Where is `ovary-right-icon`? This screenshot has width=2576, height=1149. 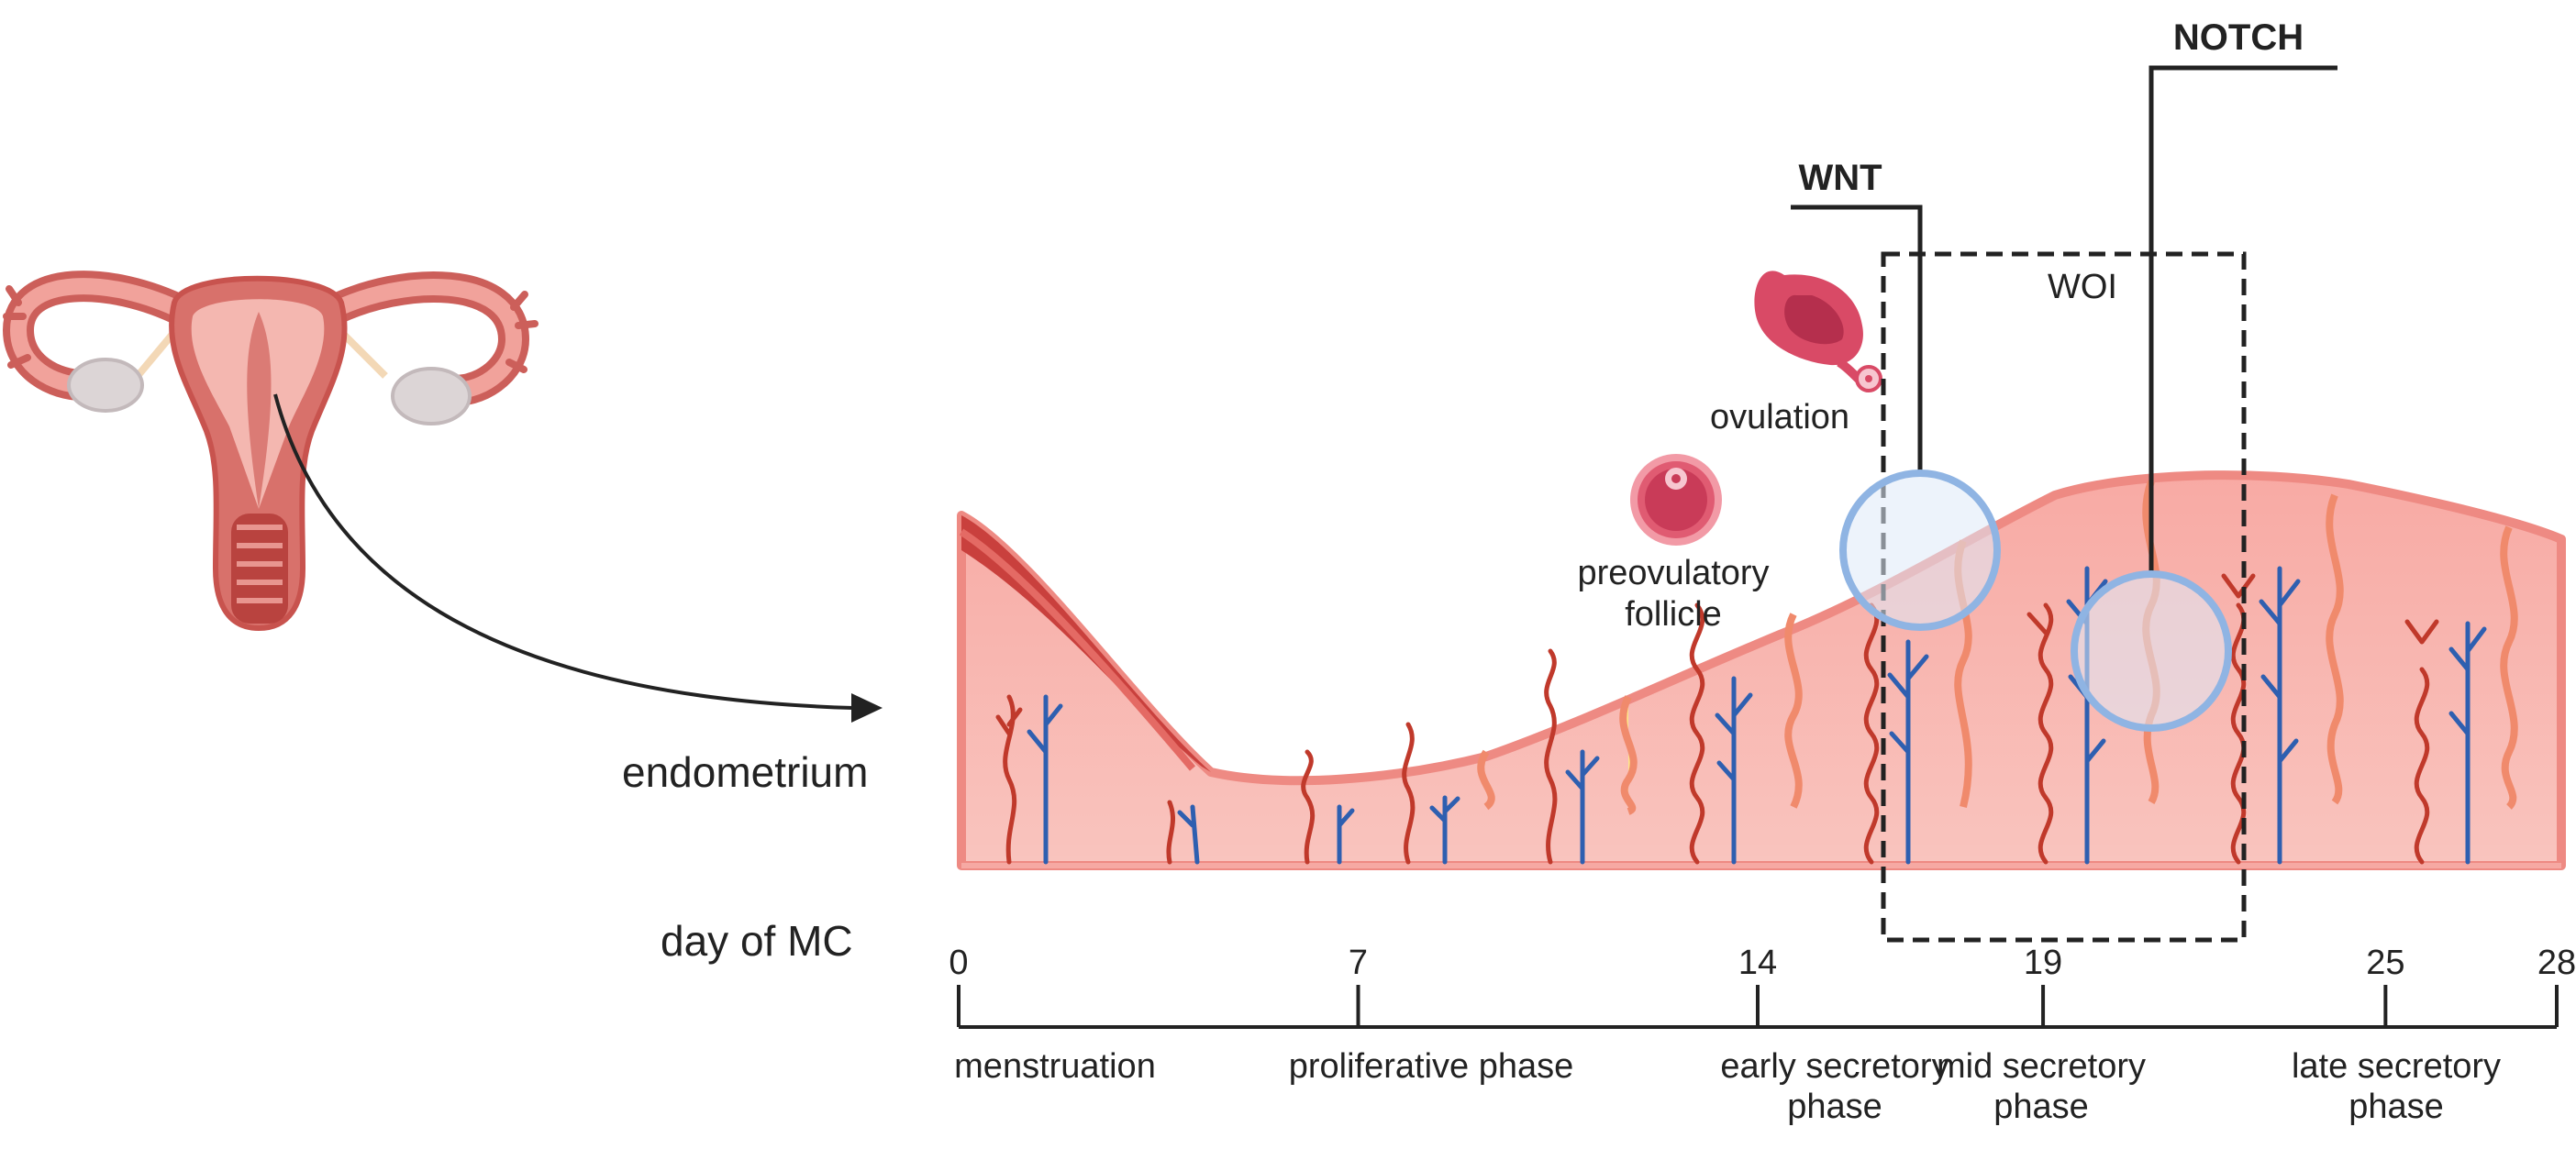
ovary-right-icon is located at coordinates (431, 396).